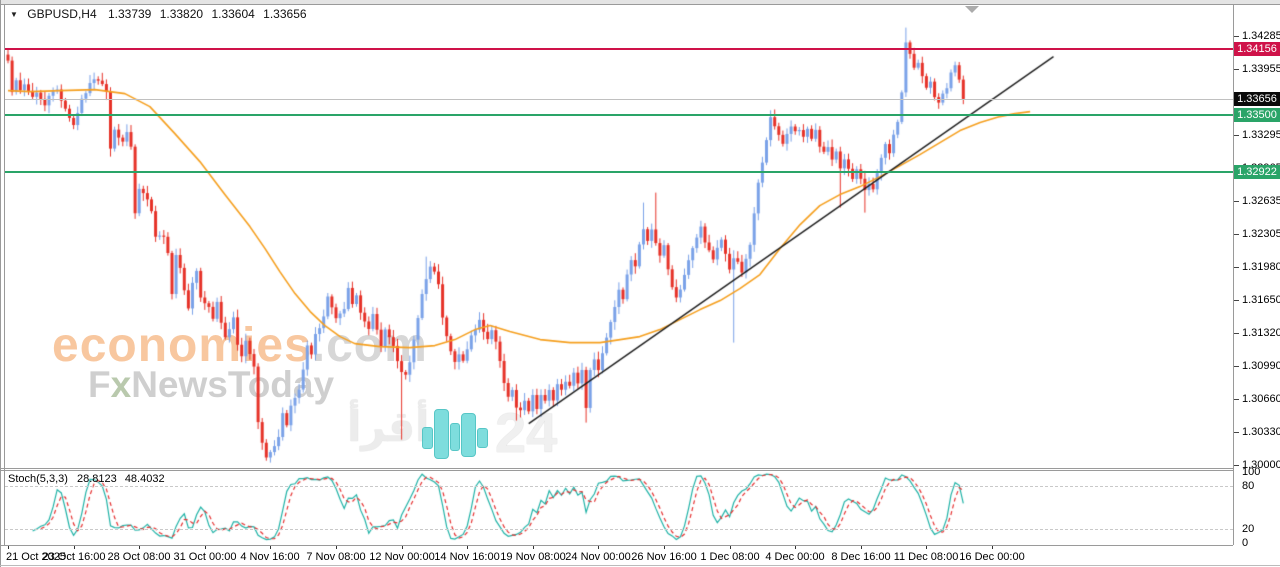 The height and width of the screenshot is (567, 1280). What do you see at coordinates (0, 283) in the screenshot?
I see `left-frame-border` at bounding box center [0, 283].